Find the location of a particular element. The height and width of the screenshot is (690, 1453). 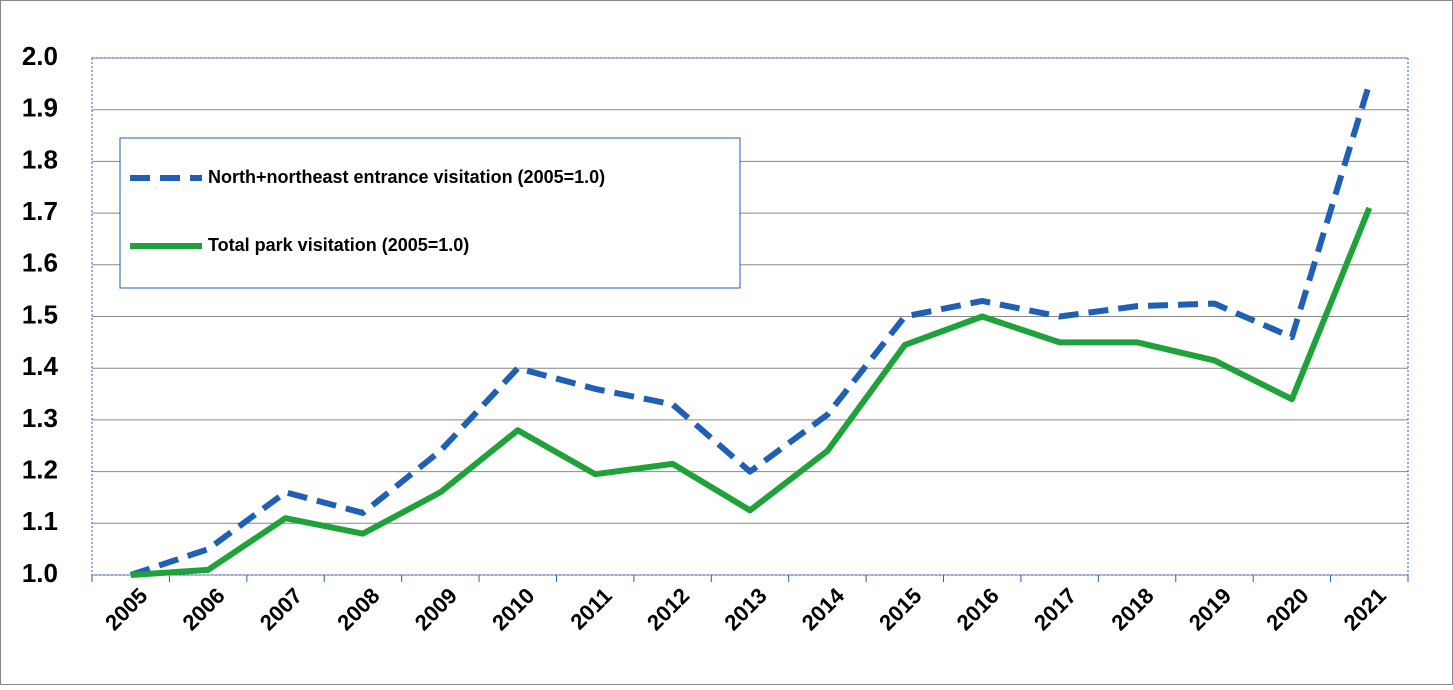

y-tick-label: 1.3 is located at coordinates (40, 418).